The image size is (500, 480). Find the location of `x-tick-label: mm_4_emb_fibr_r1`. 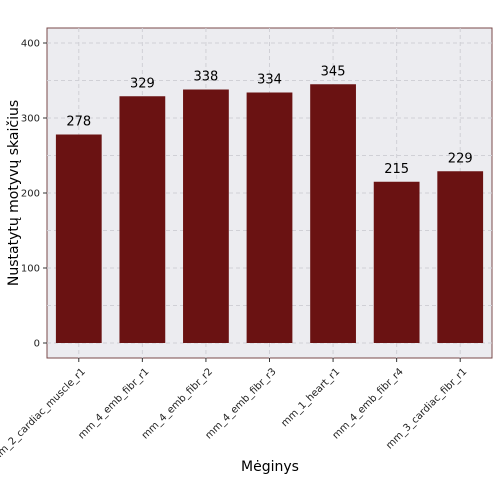

x-tick-label: mm_4_emb_fibr_r1 is located at coordinates (113, 403).